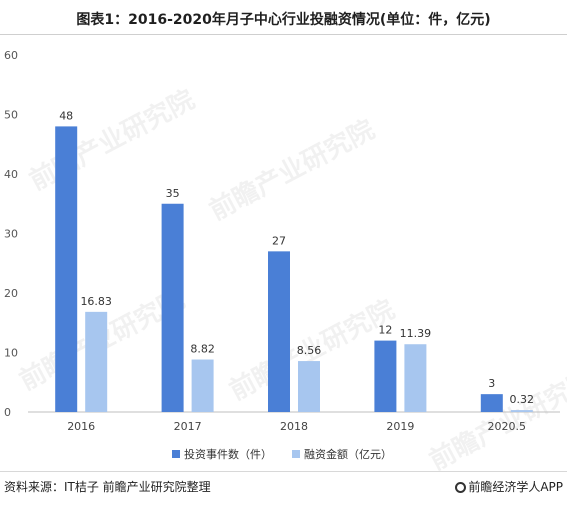 The image size is (567, 505). I want to click on legend-label: 投资事件数（件）, so click(228, 454).